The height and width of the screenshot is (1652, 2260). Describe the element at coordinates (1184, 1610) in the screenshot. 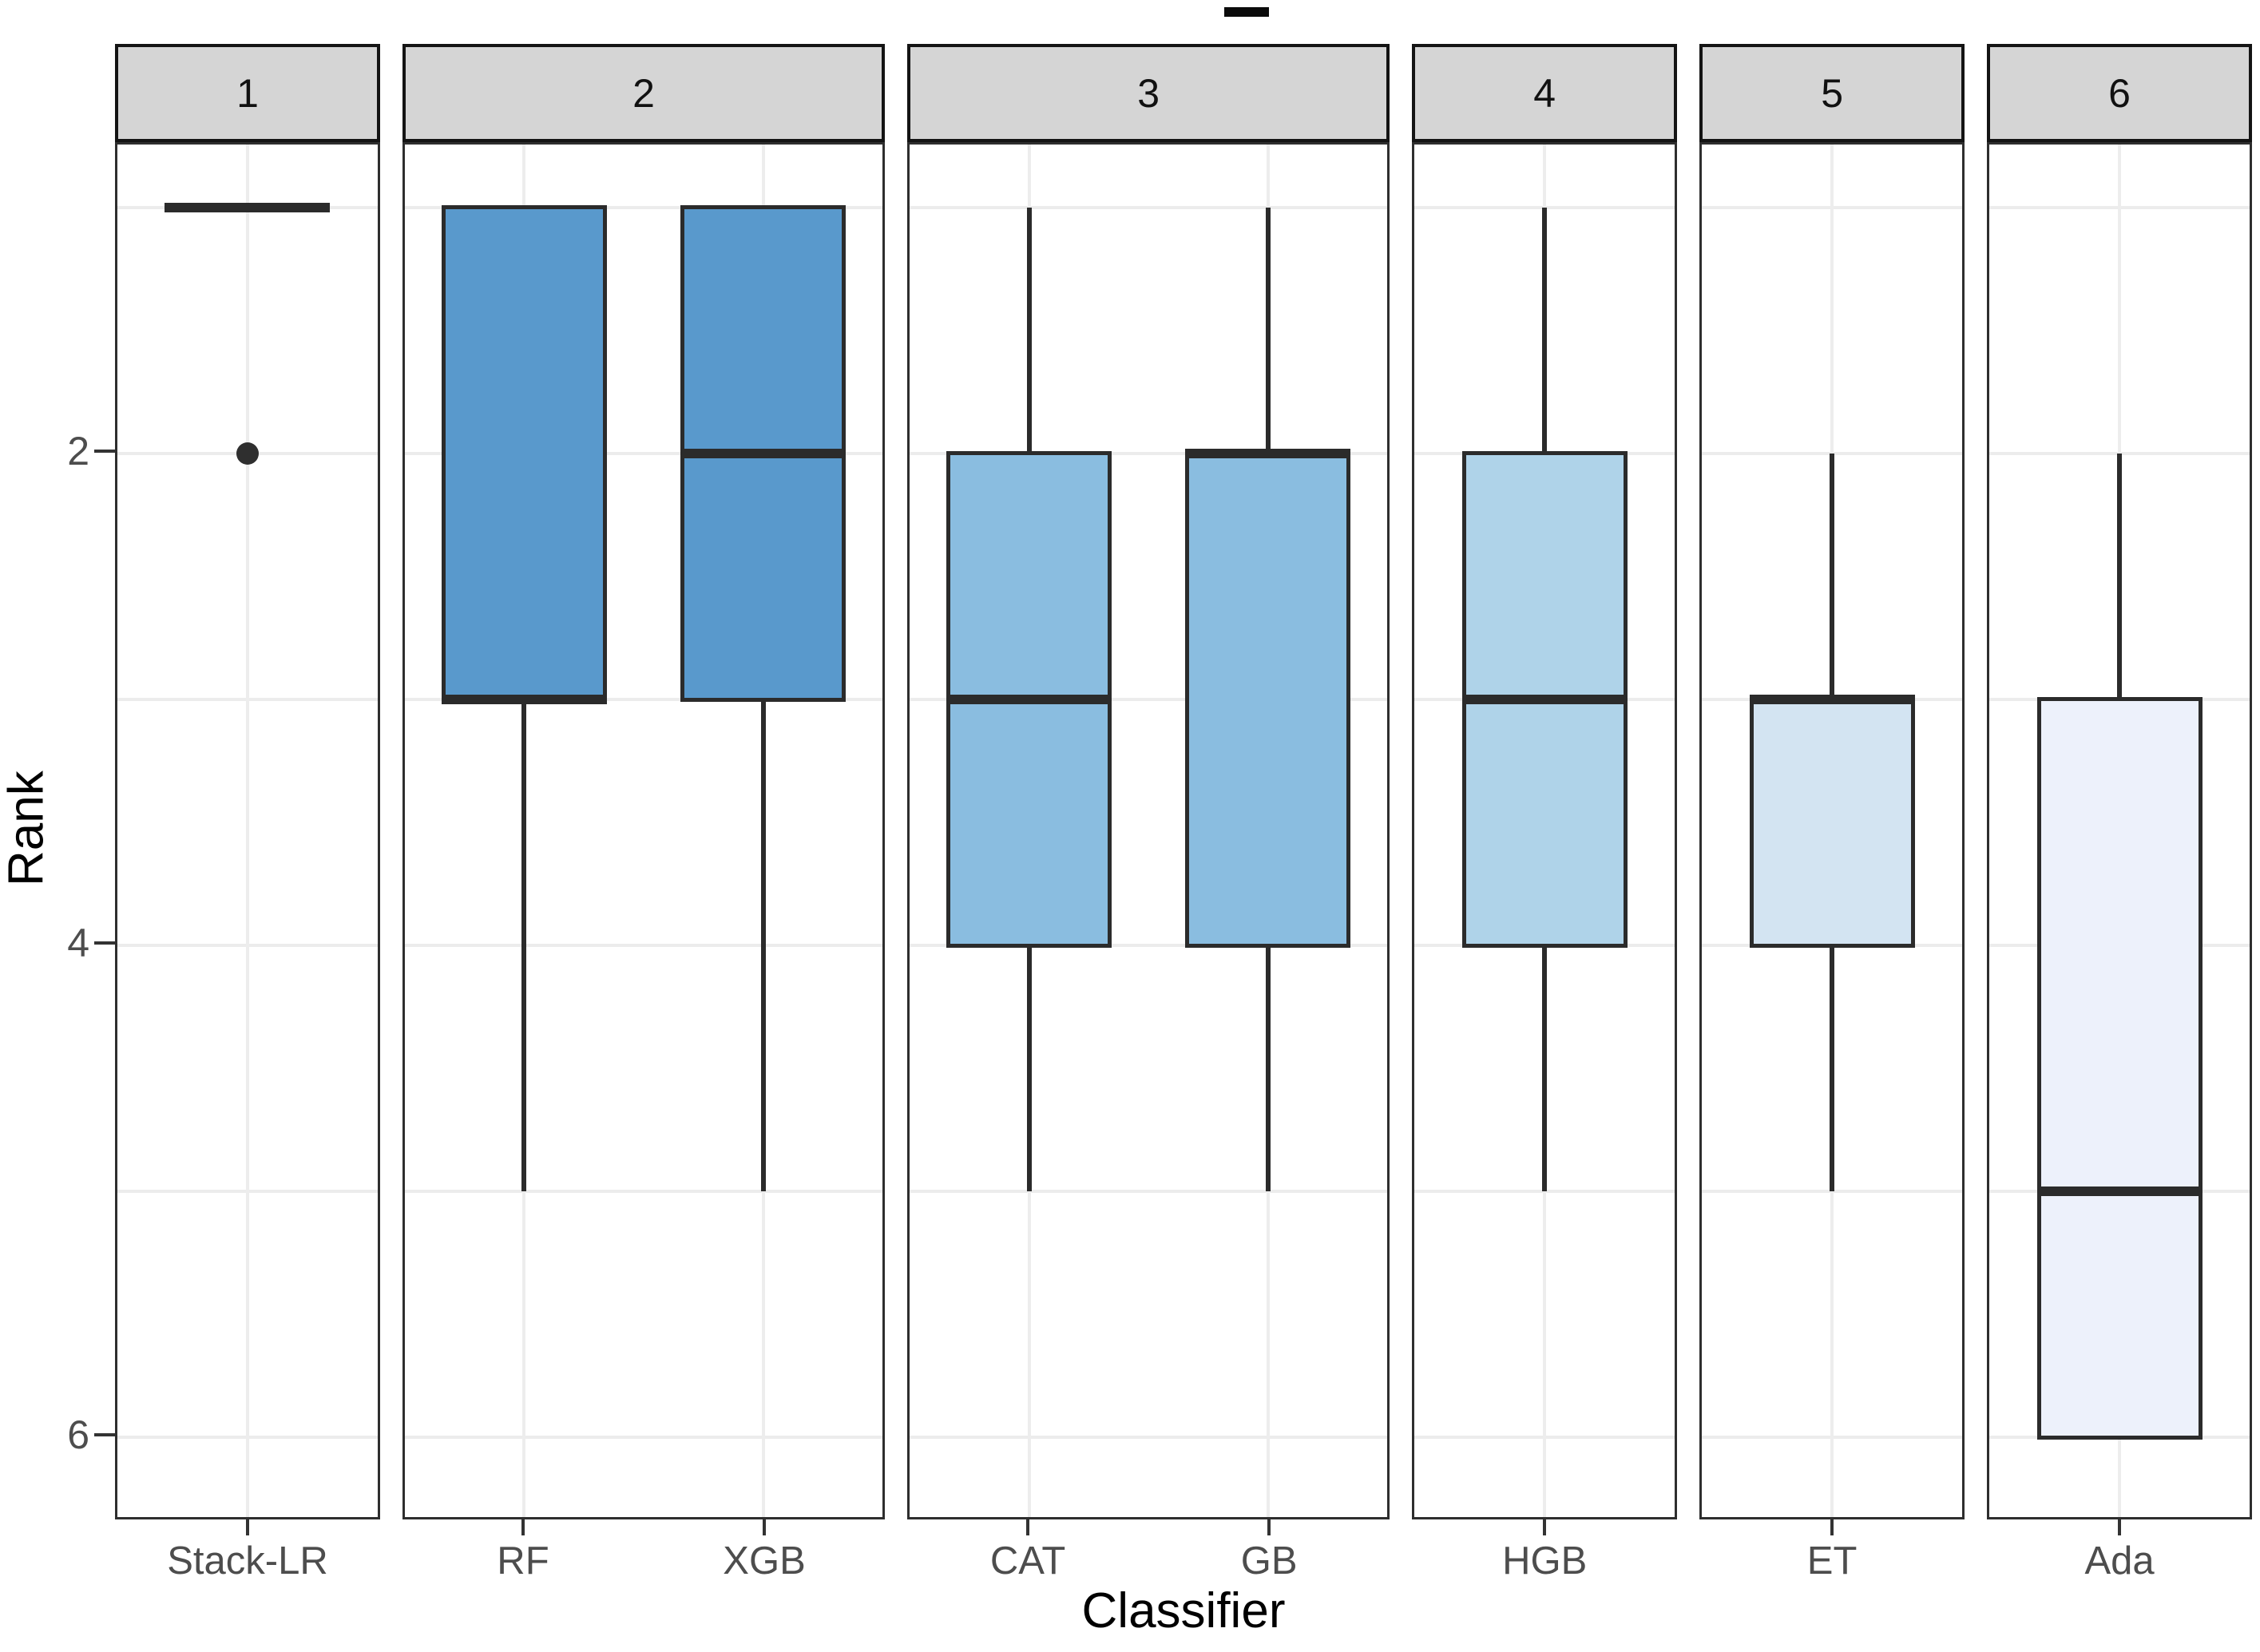

I see `x-axis-title: Classifier` at that location.